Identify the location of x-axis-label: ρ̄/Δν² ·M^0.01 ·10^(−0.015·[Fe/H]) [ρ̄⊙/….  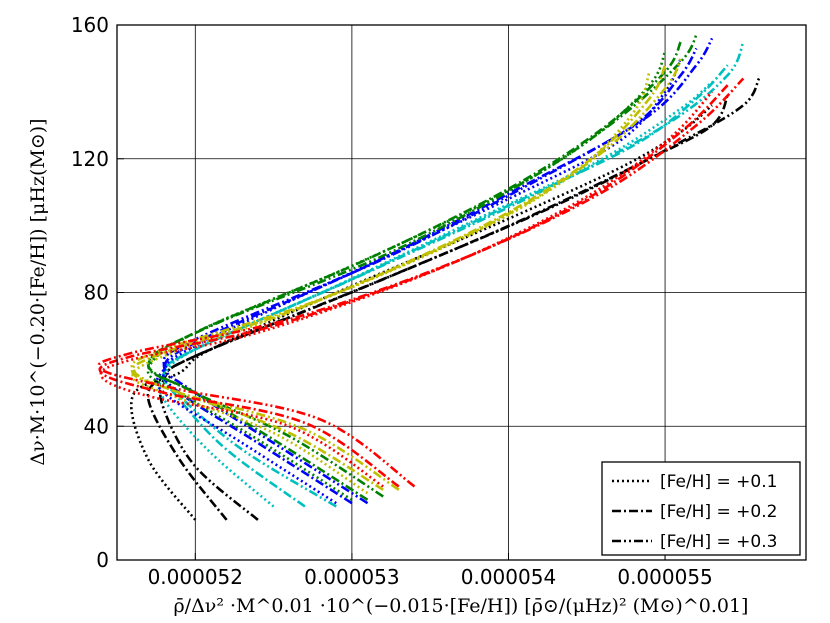
(461, 606).